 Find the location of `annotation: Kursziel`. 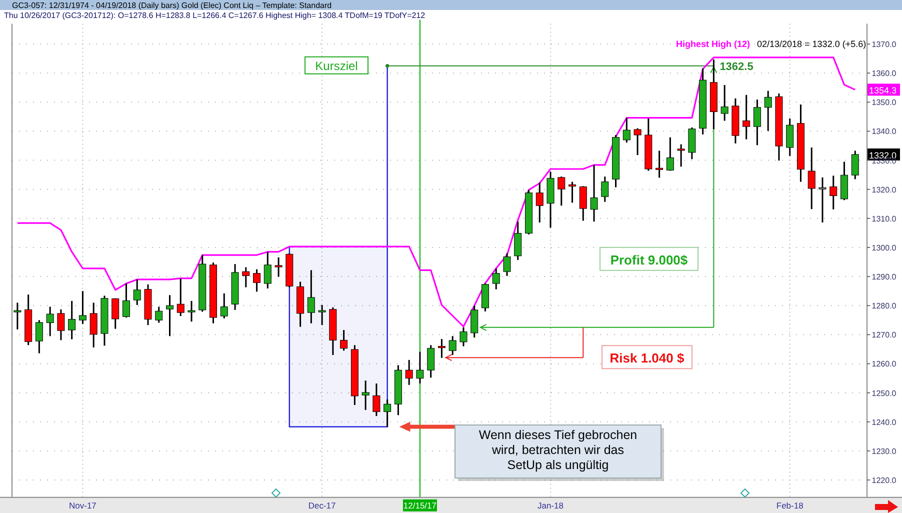

annotation: Kursziel is located at coordinates (336, 65).